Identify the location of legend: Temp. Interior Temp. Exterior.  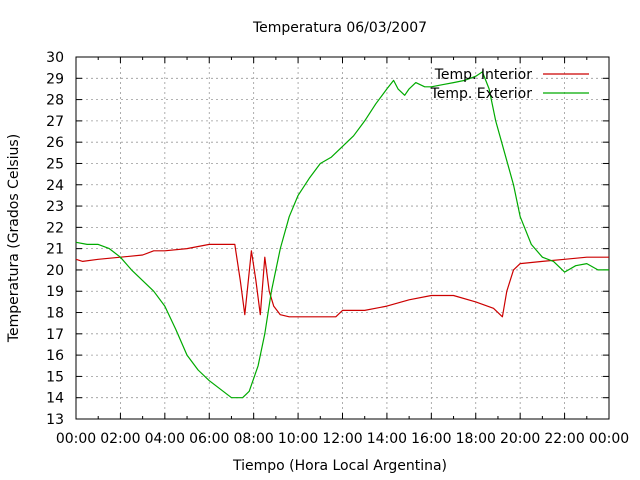
(509, 84).